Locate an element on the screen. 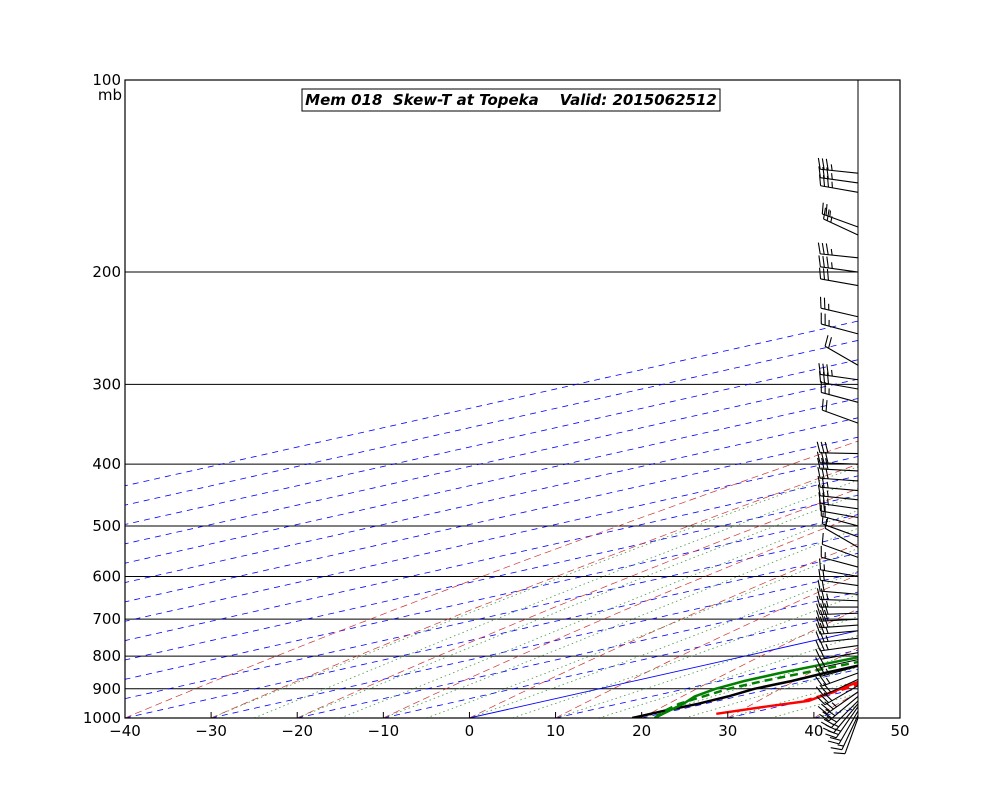 Image resolution: width=1000 pixels, height=800 pixels. pressure-tick-label-700: 700 is located at coordinates (106, 619).